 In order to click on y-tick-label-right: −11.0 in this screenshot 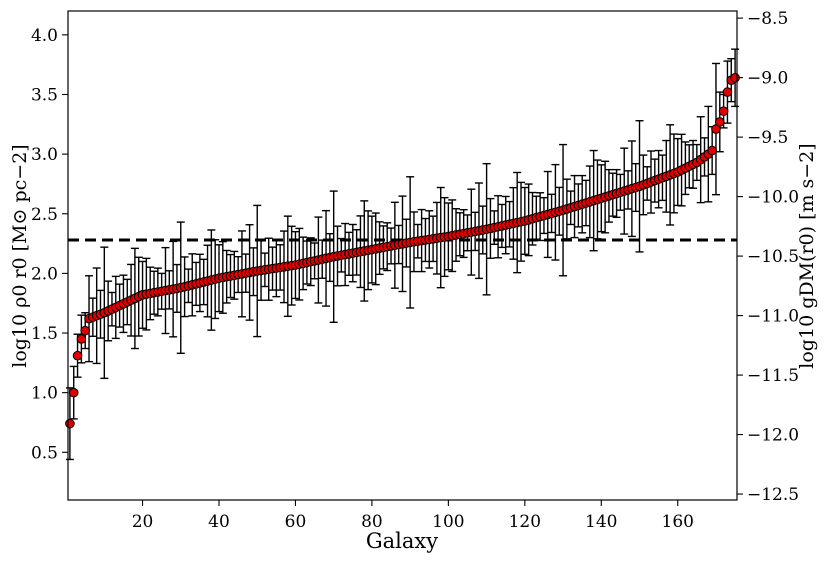, I will do `click(773, 317)`.